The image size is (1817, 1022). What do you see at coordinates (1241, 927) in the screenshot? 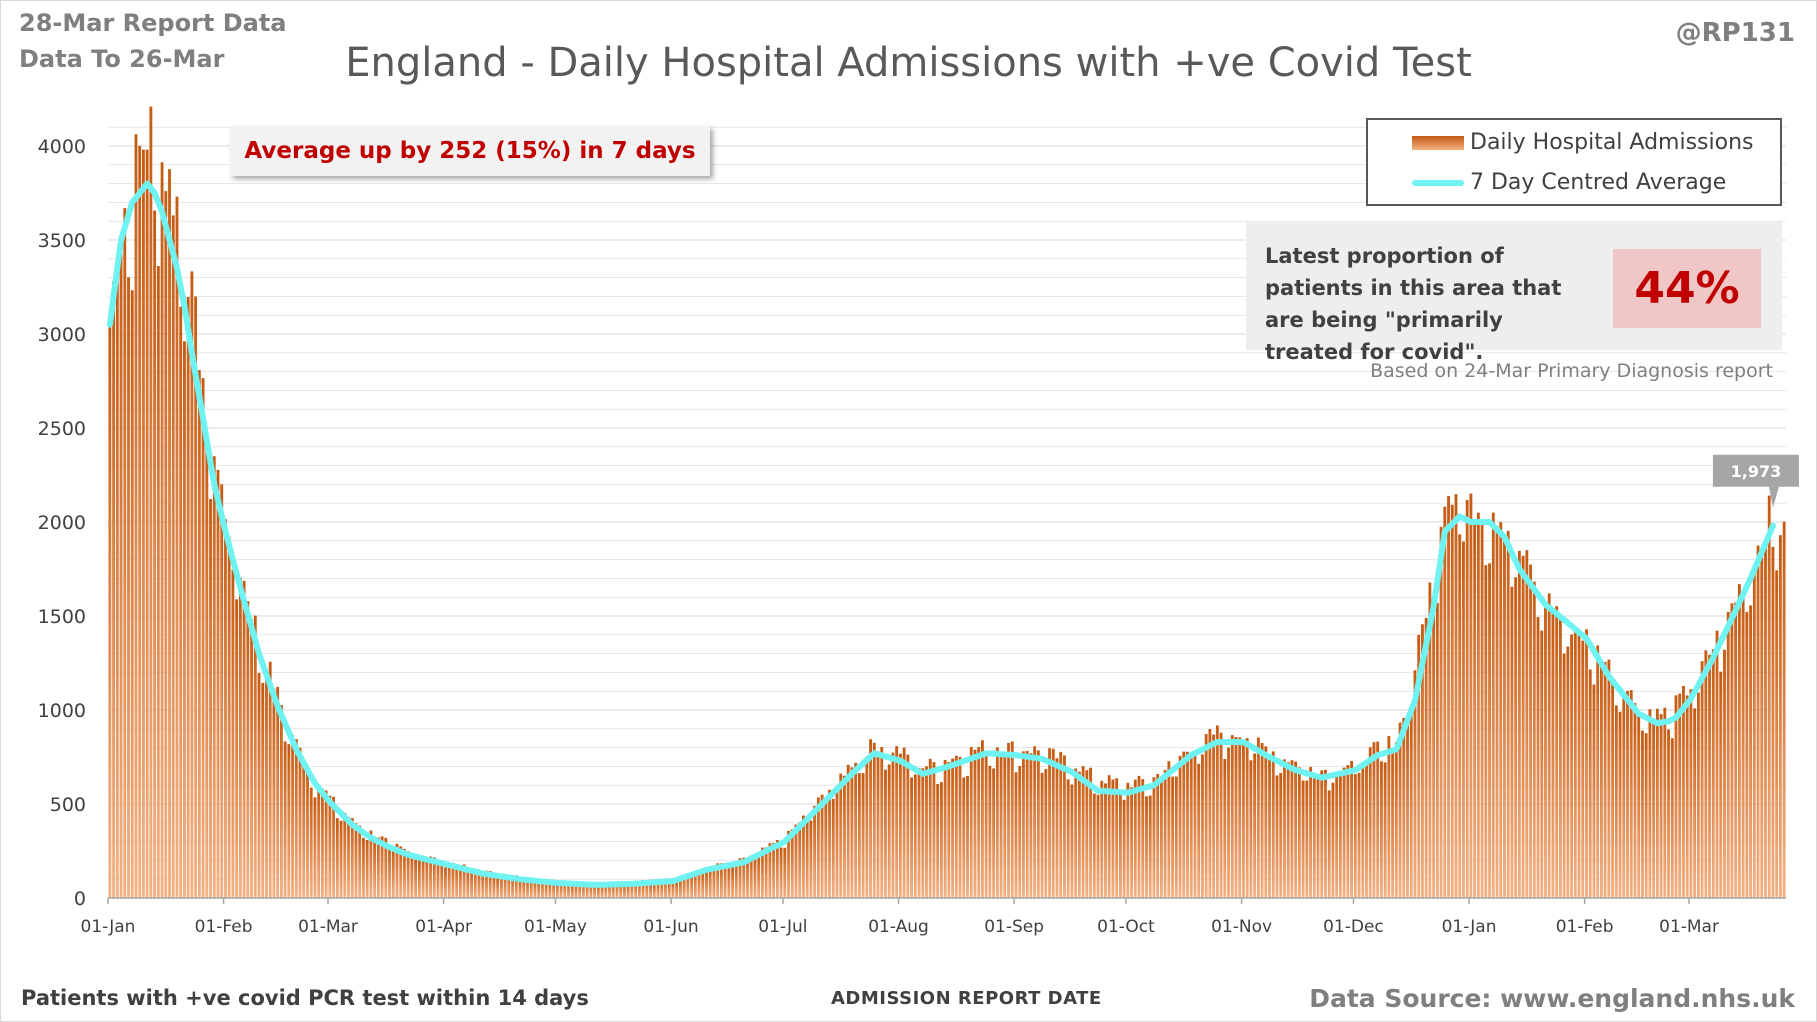
I see `x-tick-label: 01-Nov` at bounding box center [1241, 927].